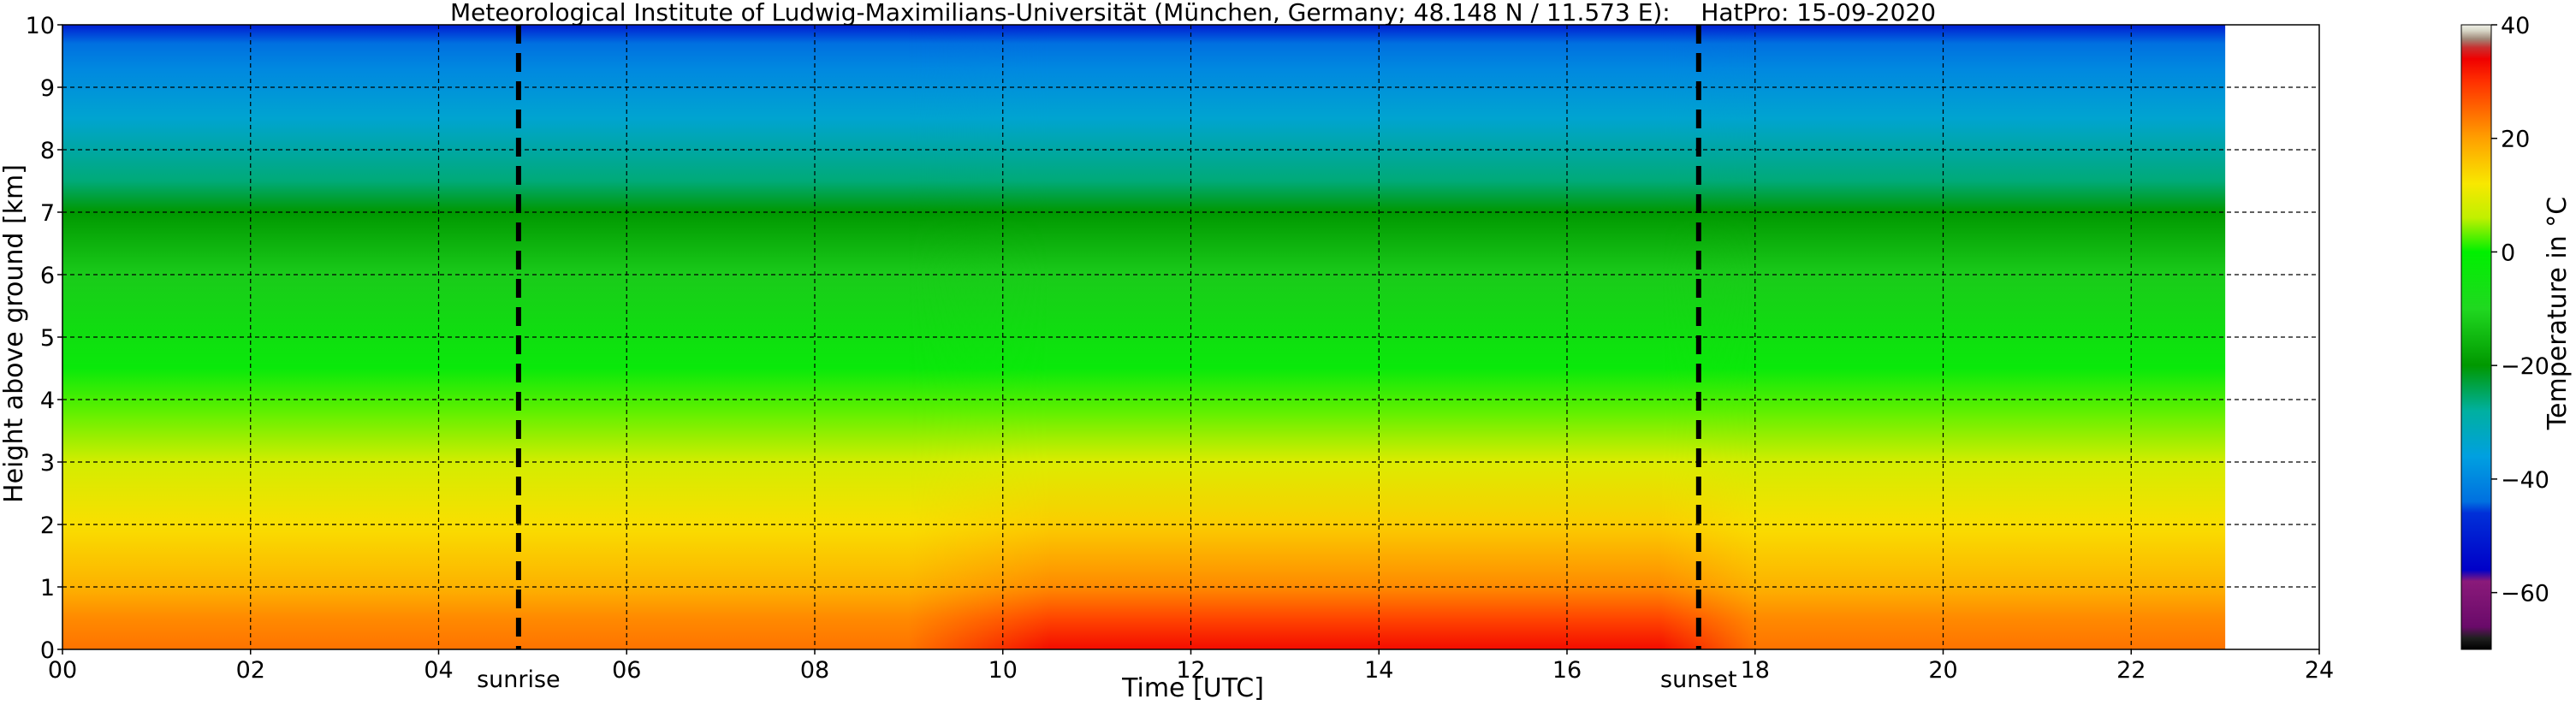 This screenshot has height=705, width=2576. I want to click on y-tick-label: 8, so click(47, 151).